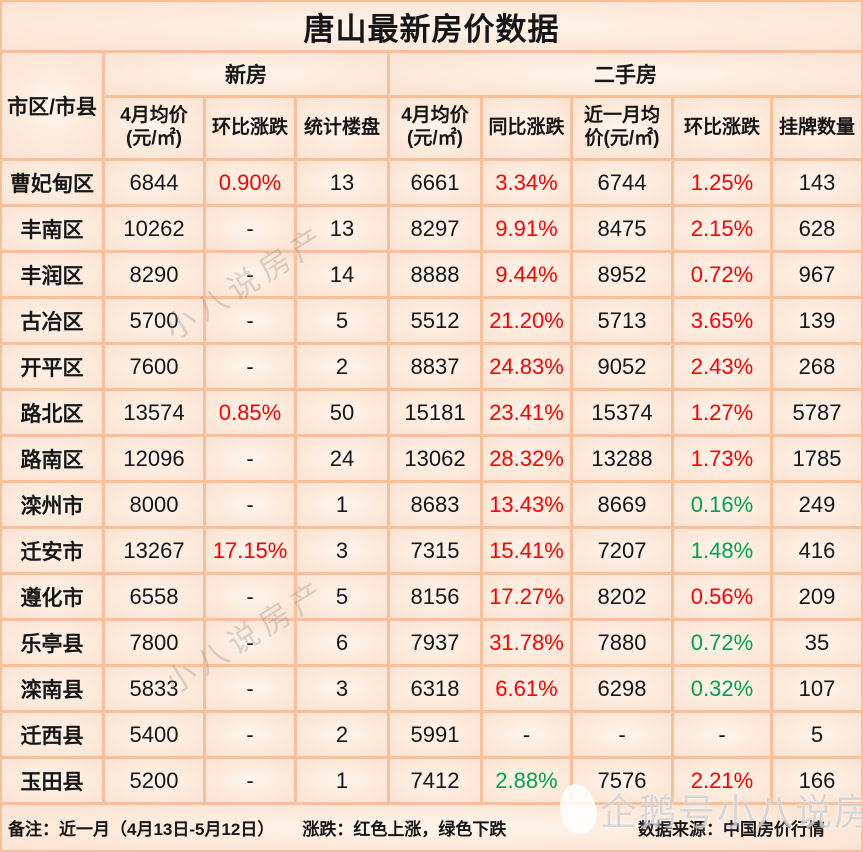 The image size is (863, 852). Describe the element at coordinates (622, 274) in the screenshot. I see `data-cell: 8952` at that location.